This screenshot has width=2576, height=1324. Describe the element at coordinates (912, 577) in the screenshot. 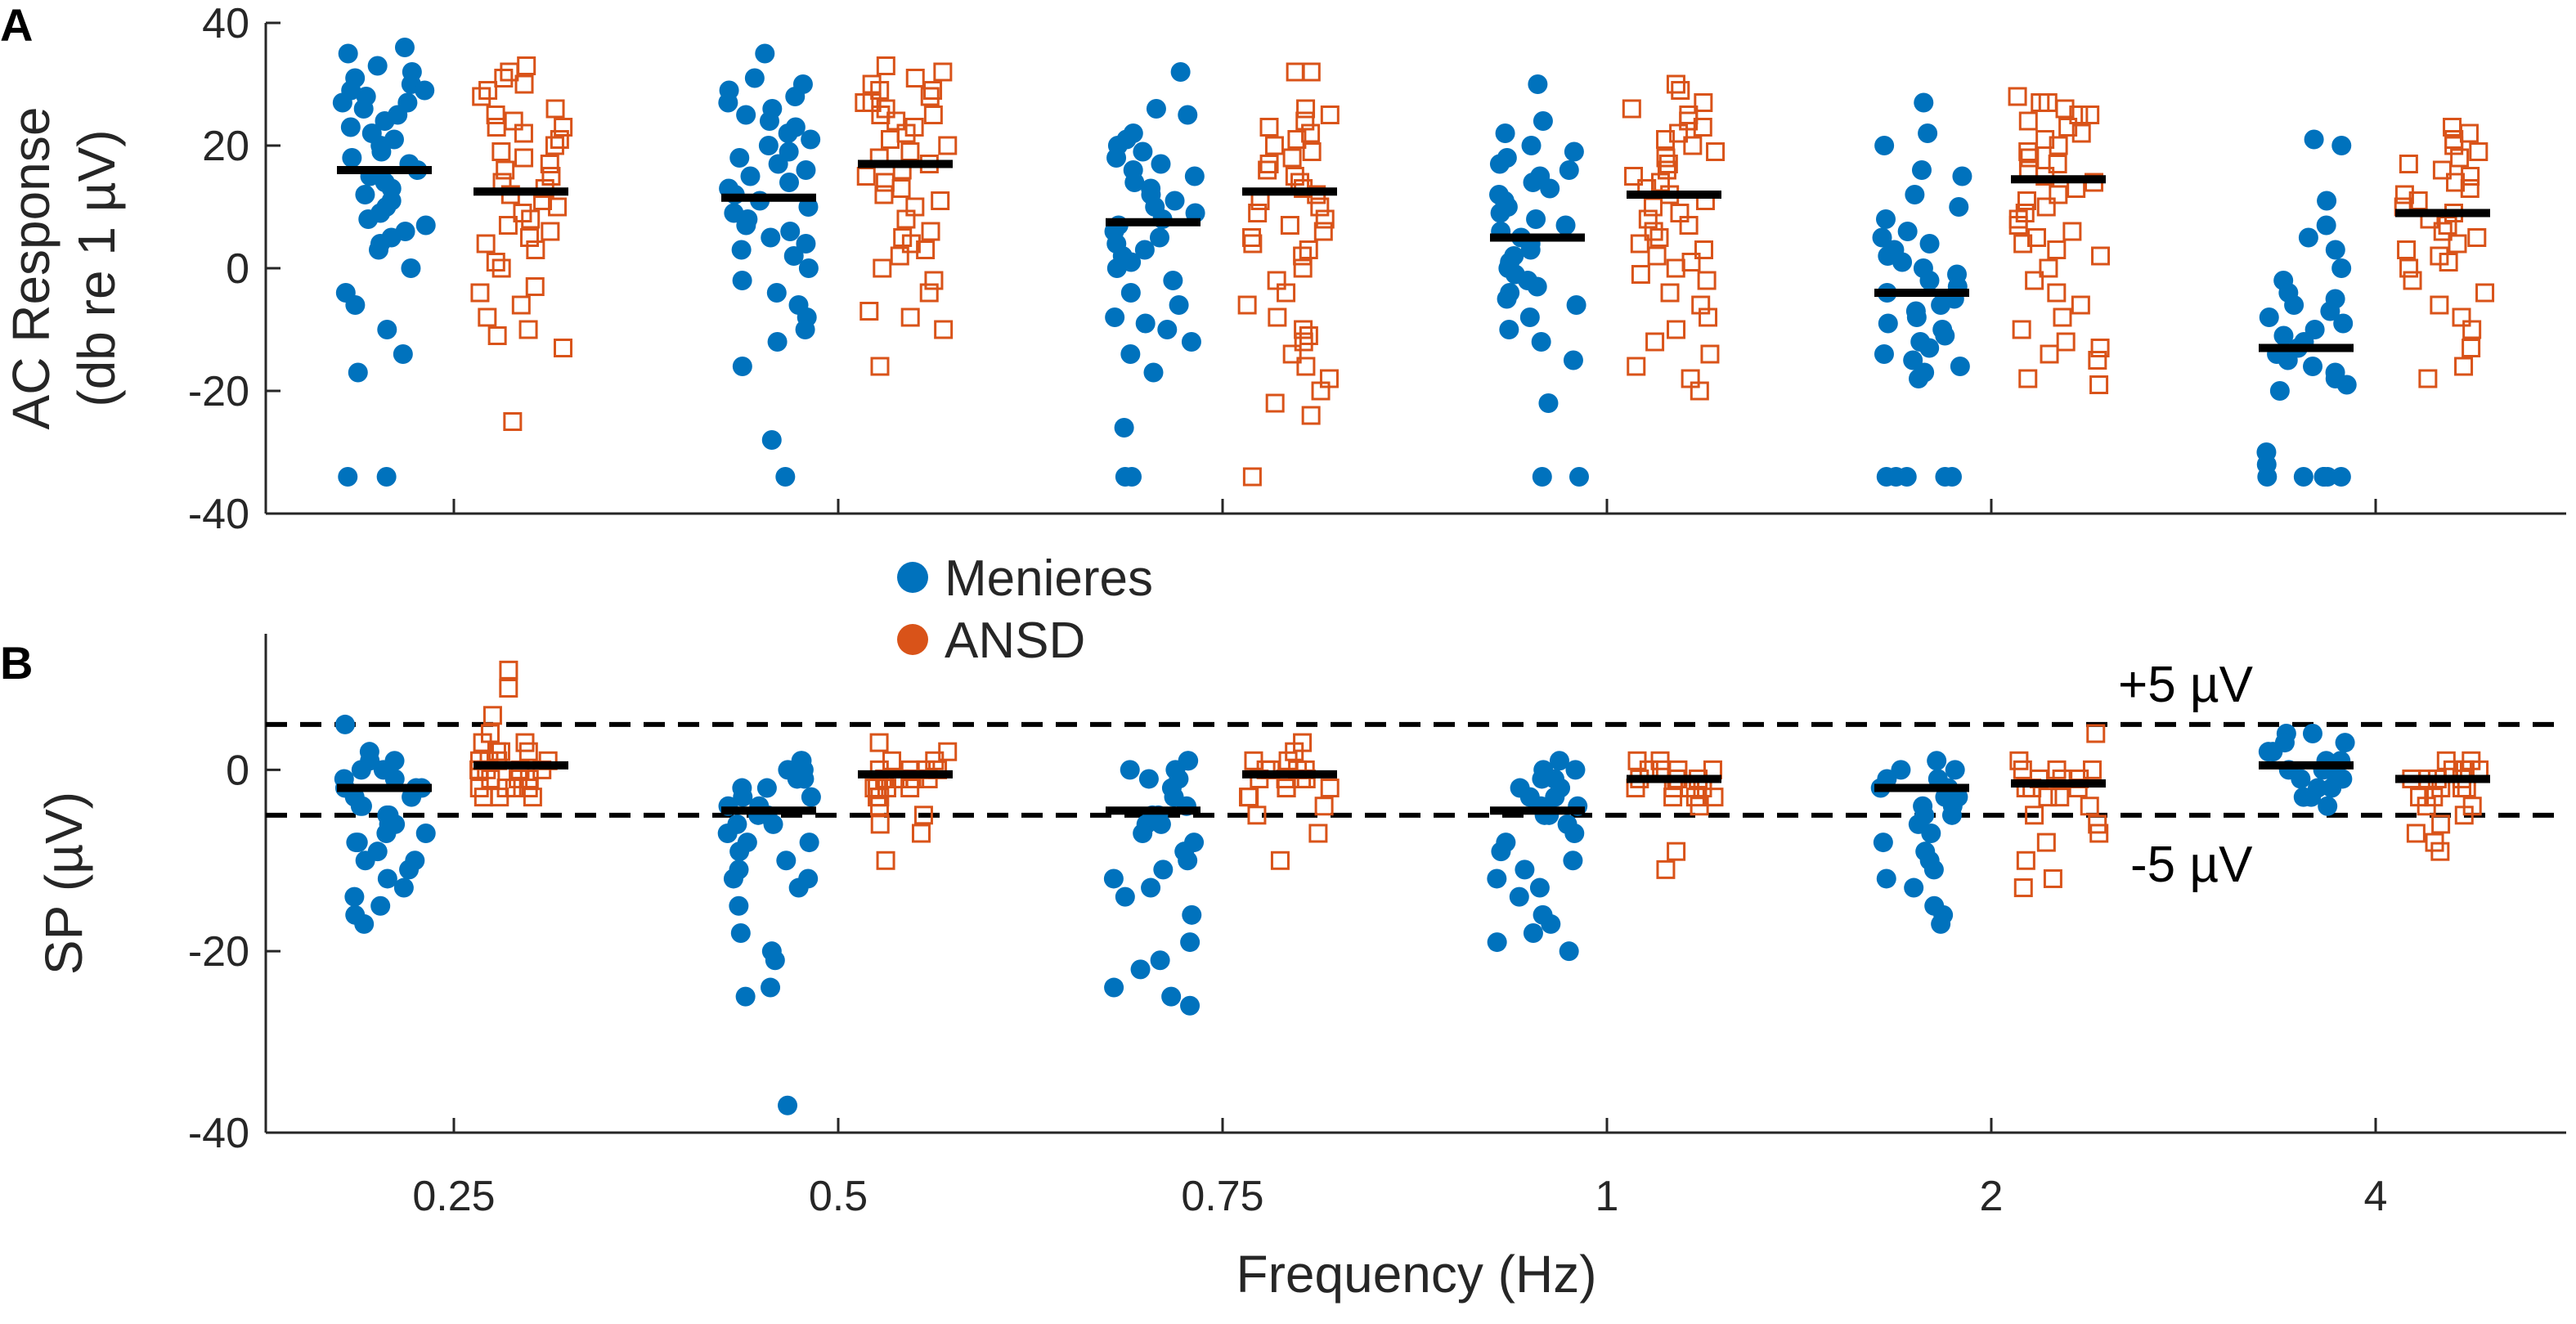

I see `legend-marker-menieres` at that location.